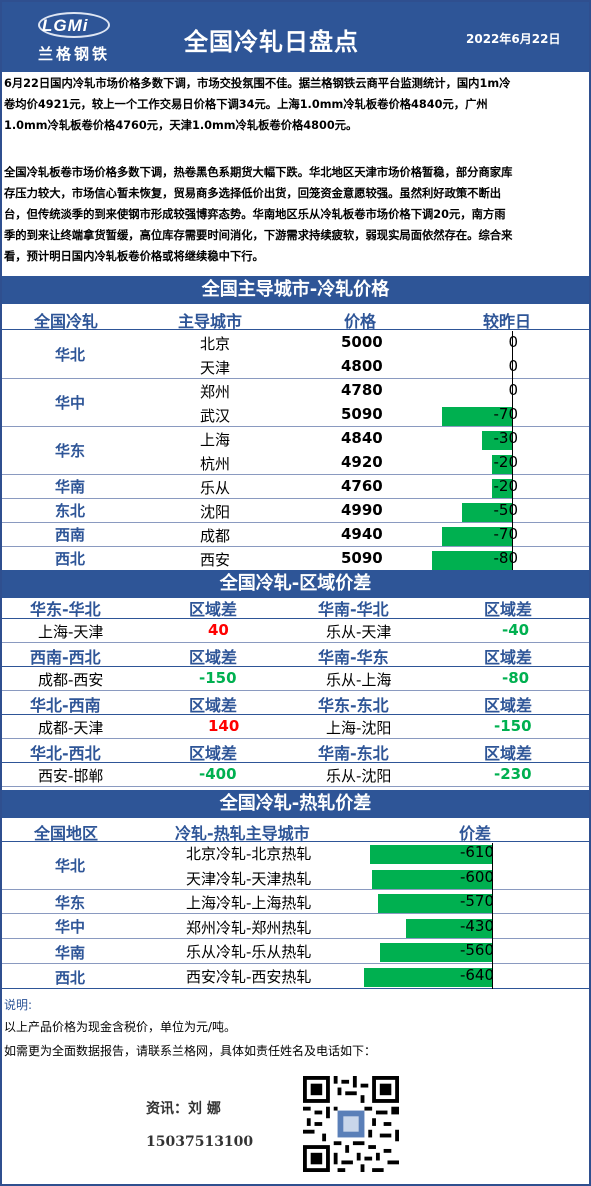 The image size is (591, 1186). Describe the element at coordinates (69, 866) in the screenshot. I see `hc-region-north: 华北` at that location.